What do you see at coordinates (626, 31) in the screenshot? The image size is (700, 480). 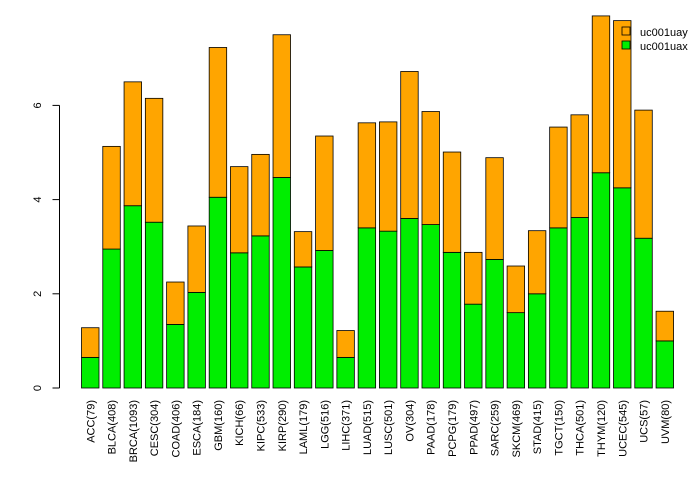 I see `legend-swatch-uc001uay` at bounding box center [626, 31].